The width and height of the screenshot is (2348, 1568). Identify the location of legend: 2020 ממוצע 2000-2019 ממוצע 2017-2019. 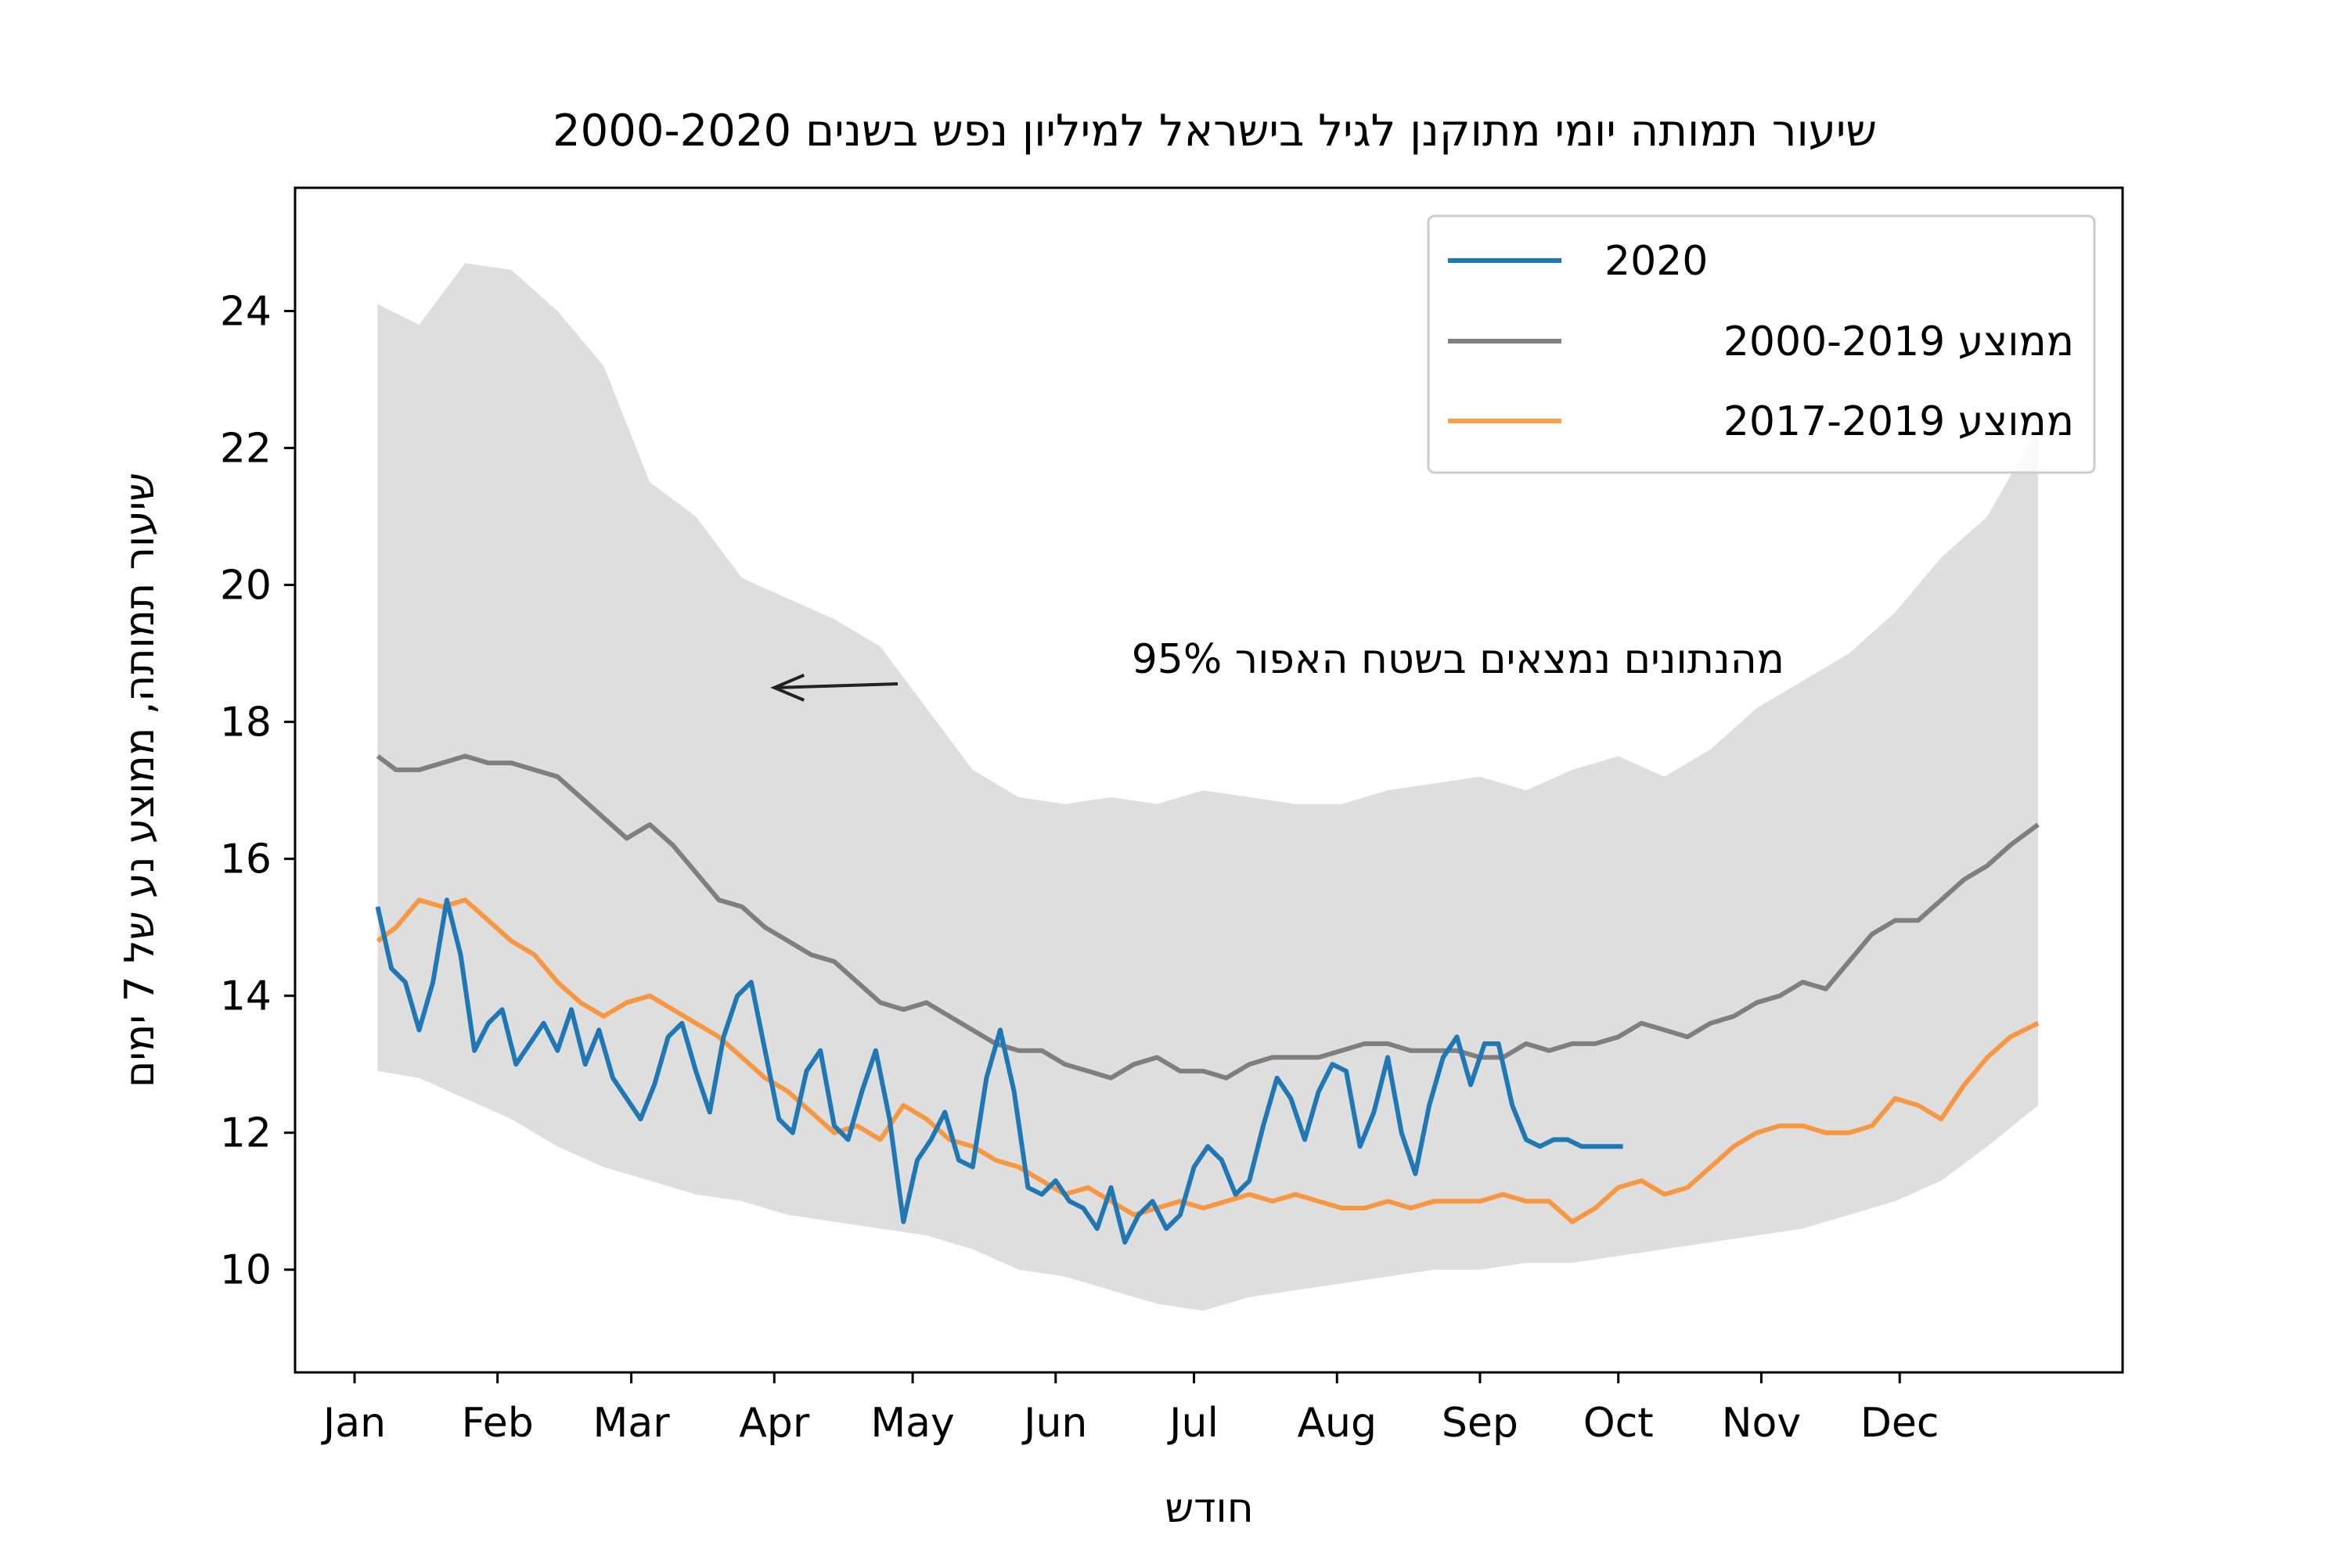
(1761, 344).